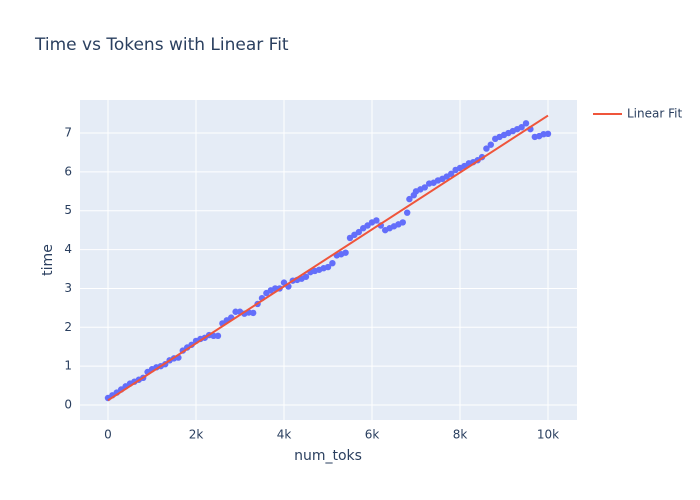 This screenshot has width=700, height=500. I want to click on y-tick-label: 4, so click(68, 249).